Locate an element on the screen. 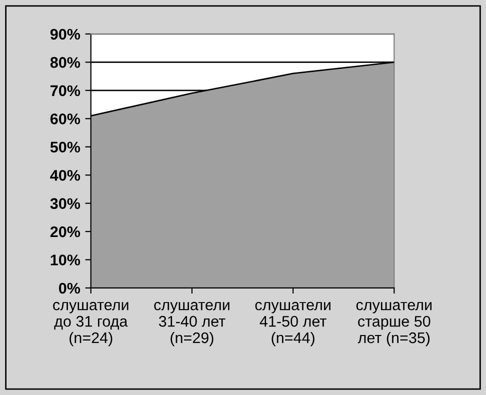  x-tick-label: слушатели старше 50 лет (n=35) is located at coordinates (394, 324).